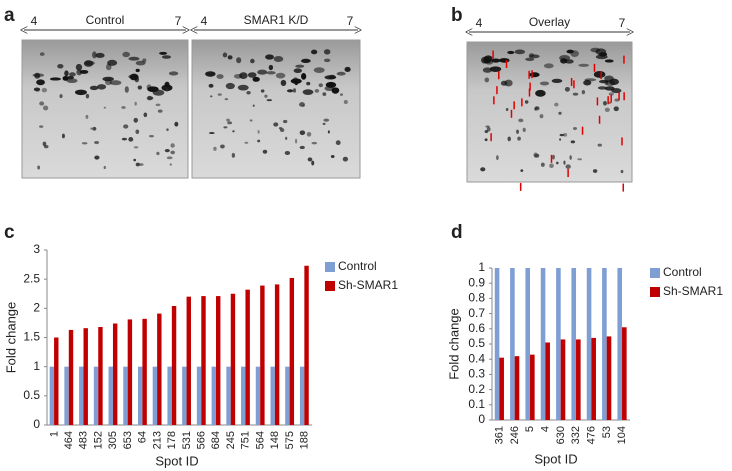  What do you see at coordinates (216, 440) in the screenshot?
I see `x-tick-label: 684` at bounding box center [216, 440].